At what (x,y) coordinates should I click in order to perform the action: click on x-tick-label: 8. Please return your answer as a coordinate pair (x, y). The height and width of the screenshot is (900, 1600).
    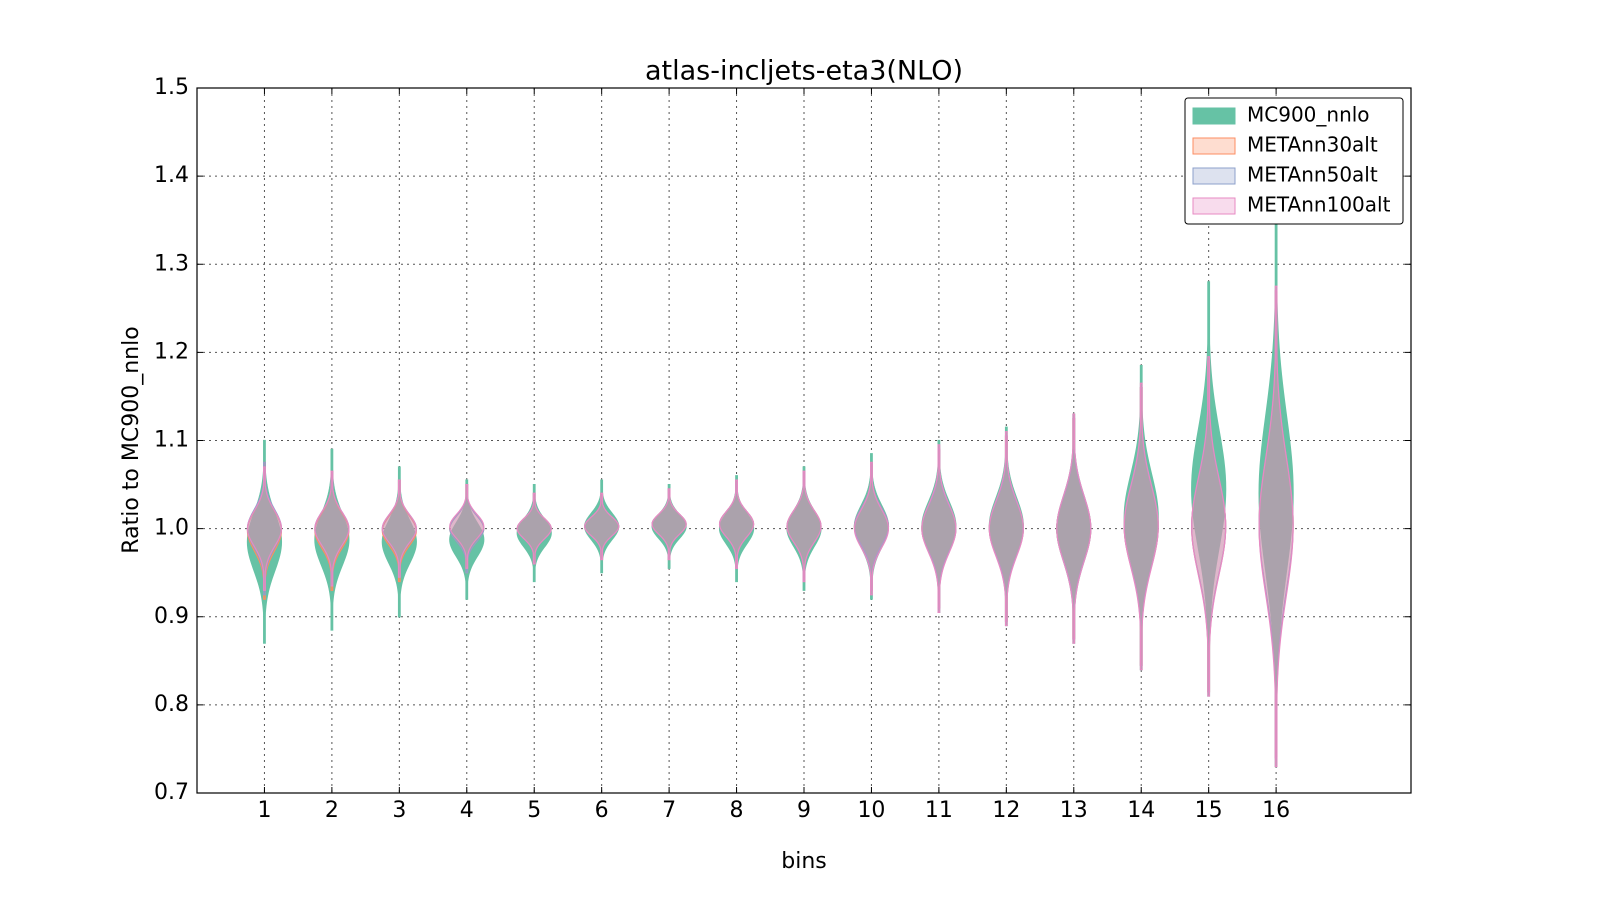
    Looking at the image, I should click on (737, 810).